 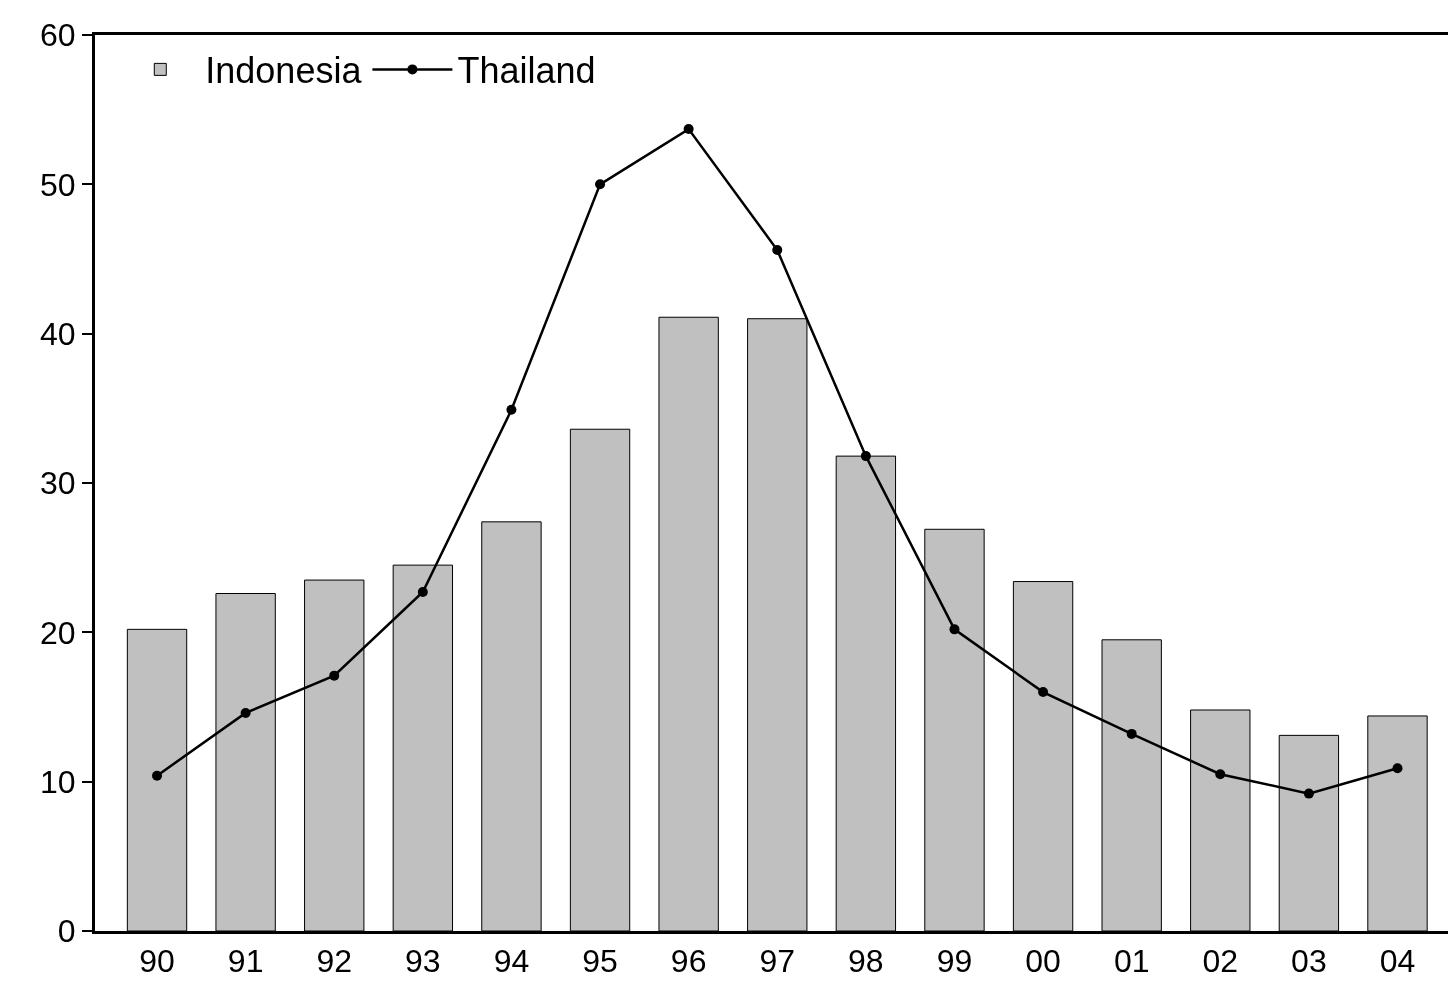 What do you see at coordinates (600, 961) in the screenshot?
I see `x-tick-label: 95` at bounding box center [600, 961].